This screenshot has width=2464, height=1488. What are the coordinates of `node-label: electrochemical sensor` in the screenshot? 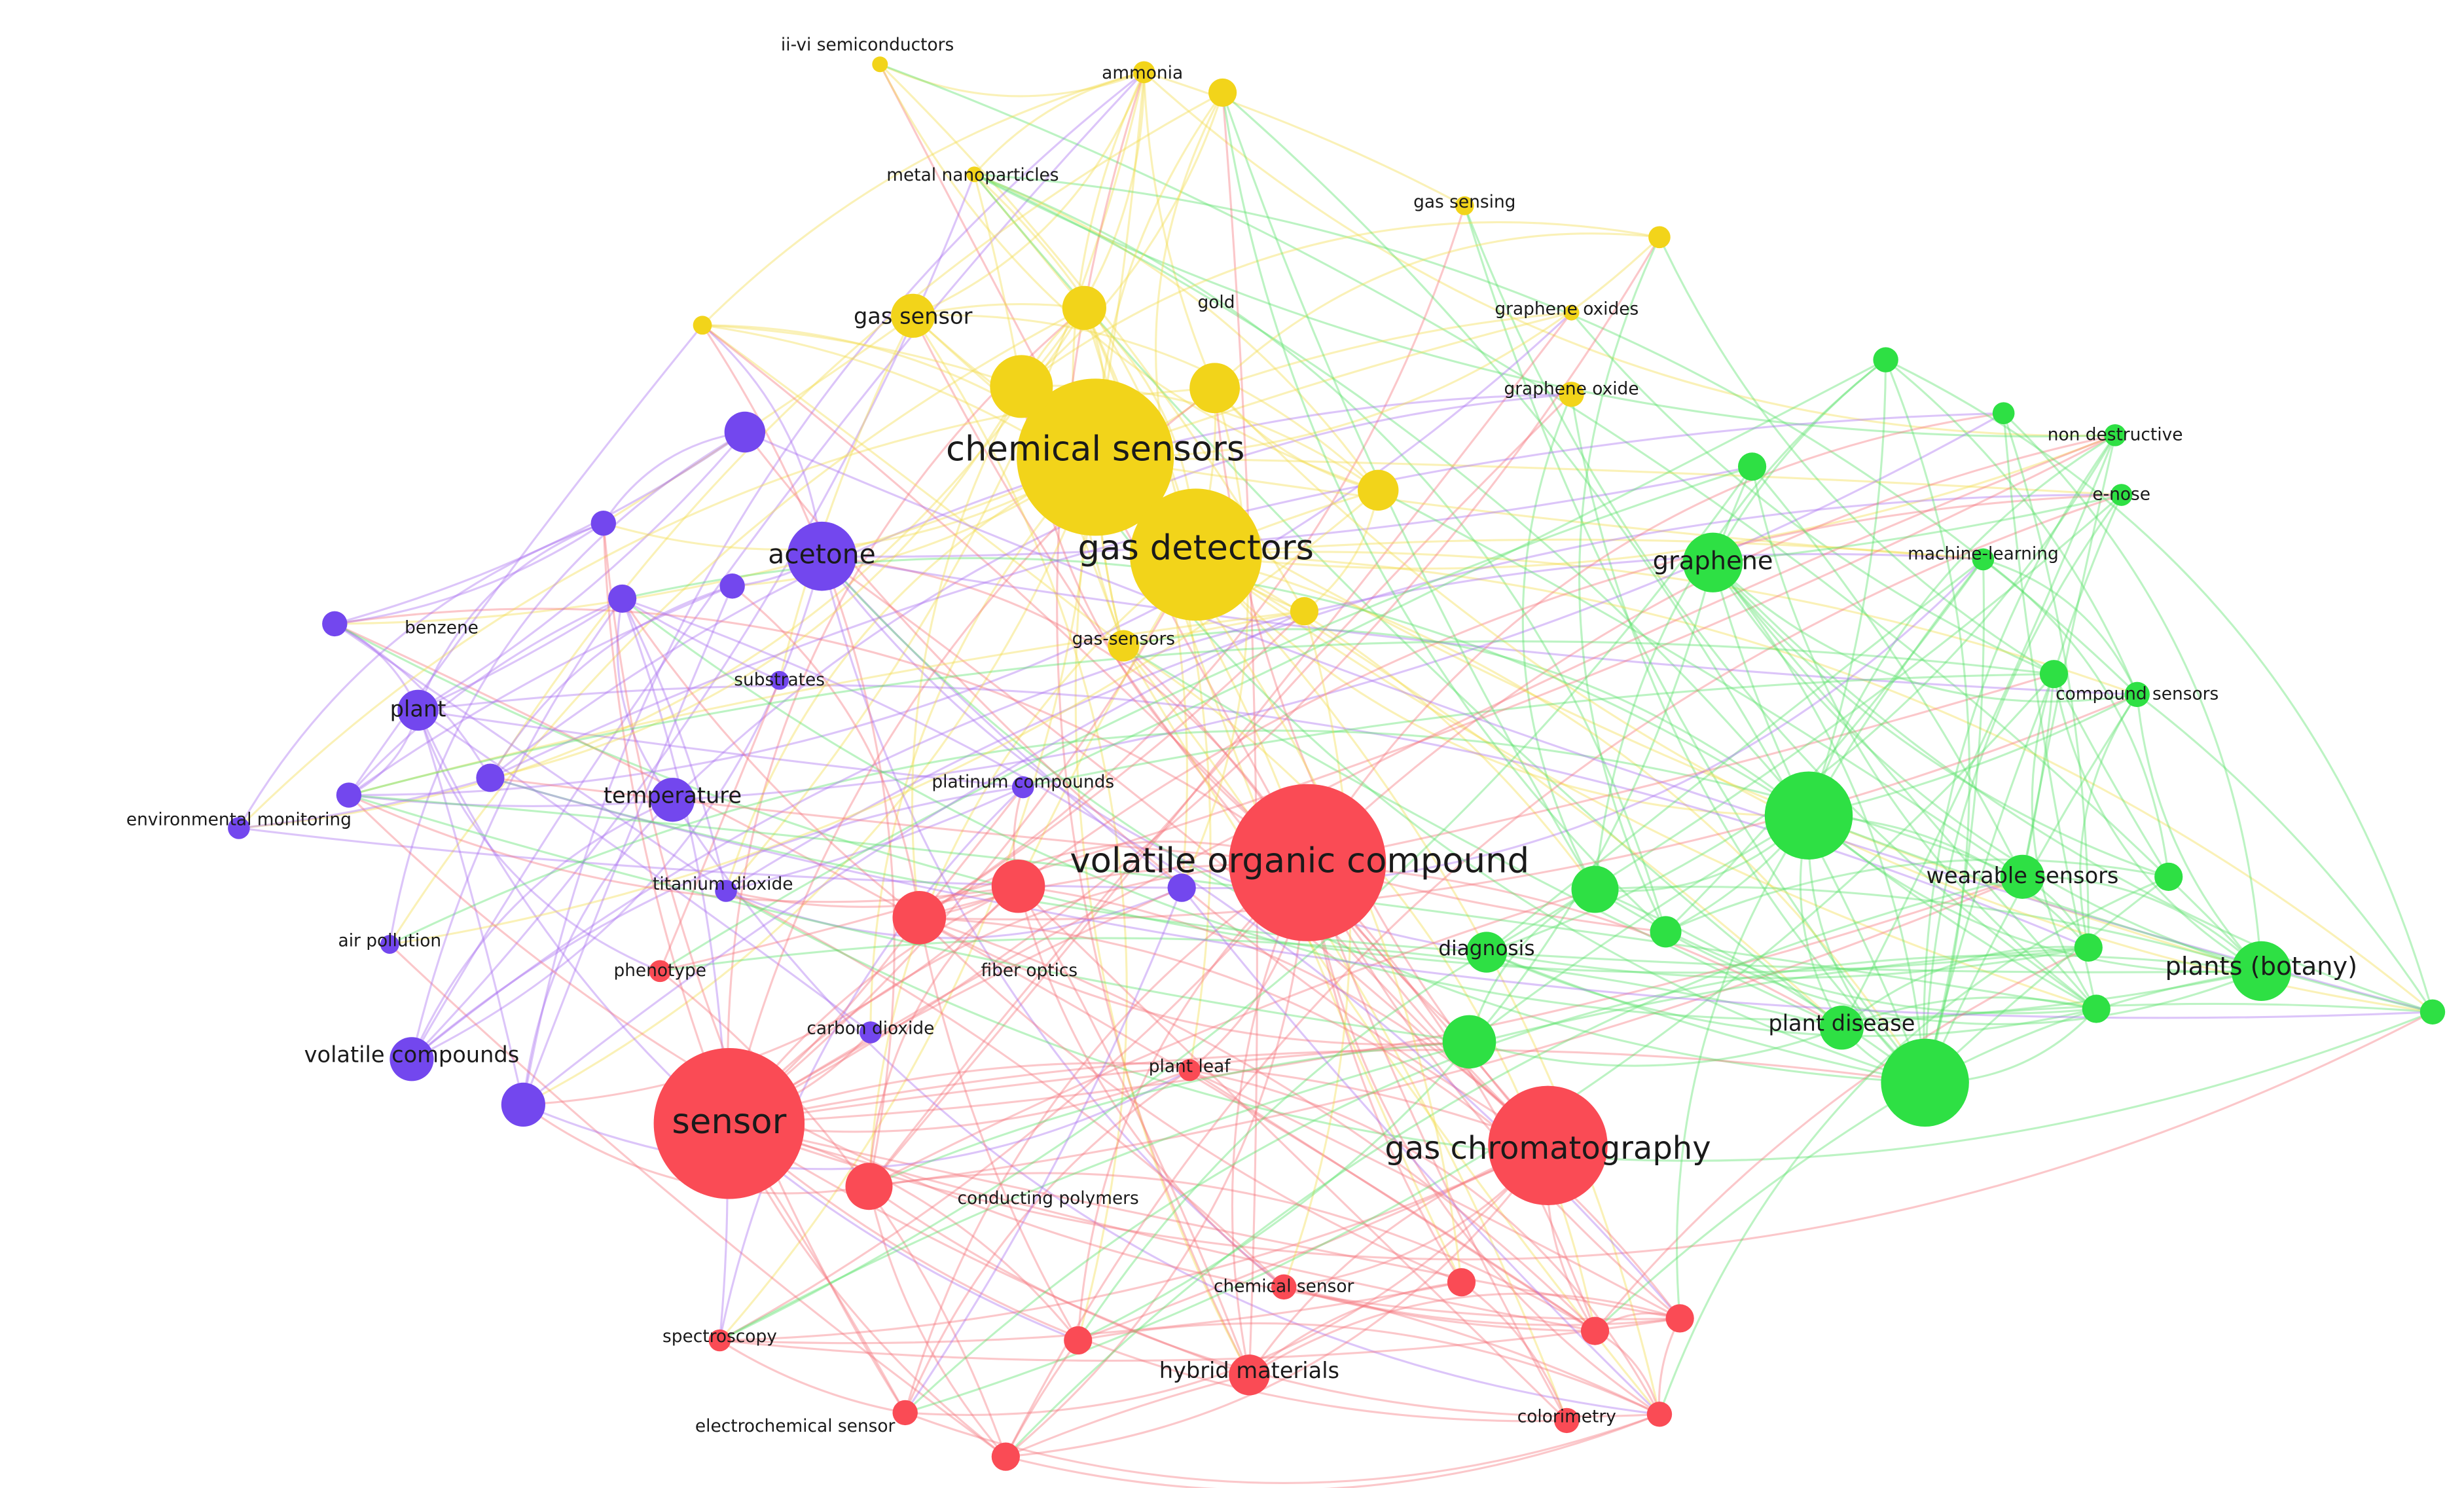 It's located at (796, 1426).